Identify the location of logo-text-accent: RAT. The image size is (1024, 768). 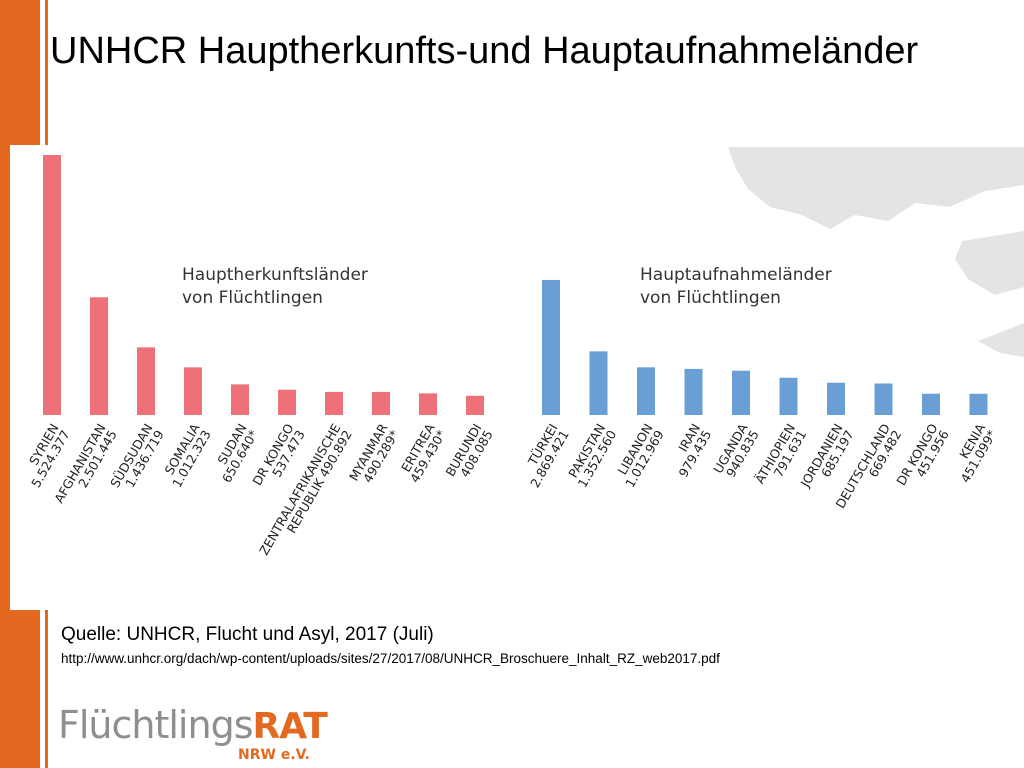
(290, 726).